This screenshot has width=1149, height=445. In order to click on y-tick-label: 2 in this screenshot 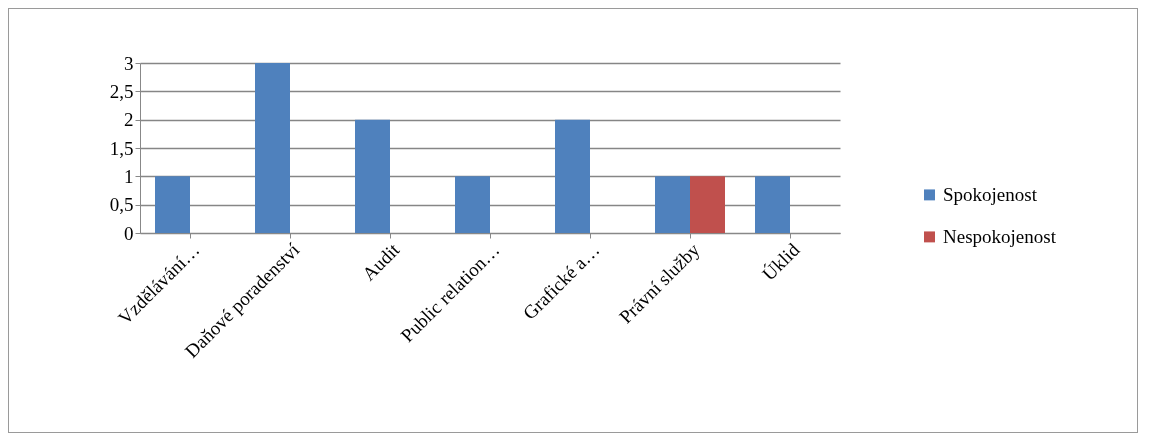, I will do `click(129, 120)`.